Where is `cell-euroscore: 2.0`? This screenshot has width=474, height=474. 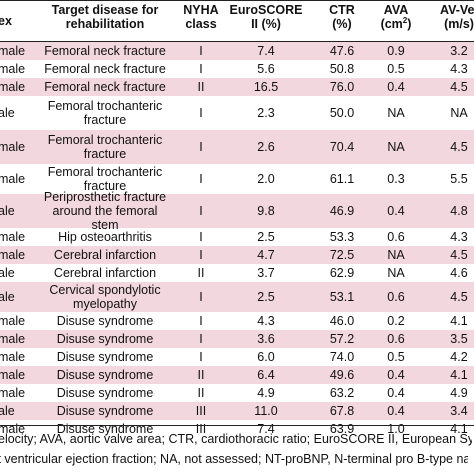
cell-euroscore: 2.0 is located at coordinates (266, 179).